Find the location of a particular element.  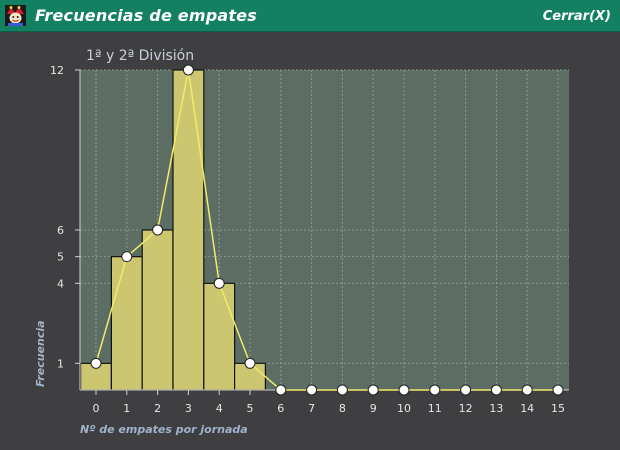

x-tick-label: 7 is located at coordinates (311, 408).